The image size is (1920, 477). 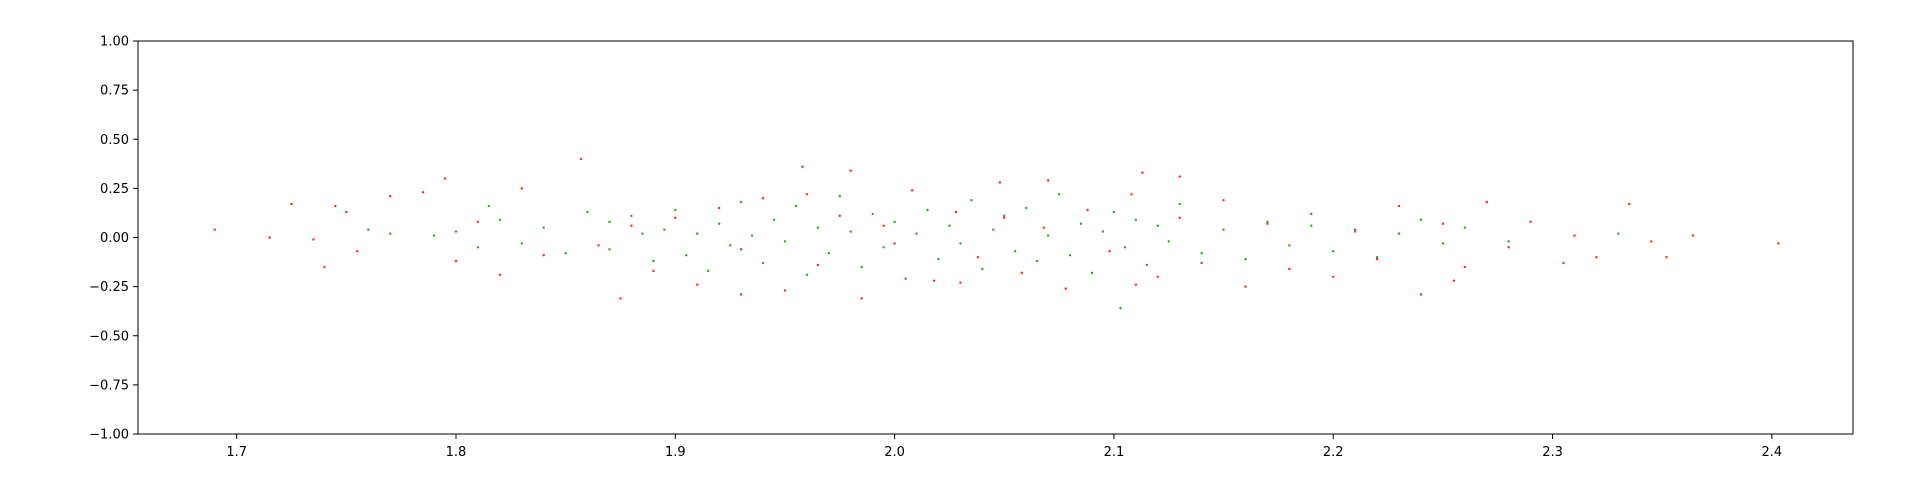 What do you see at coordinates (114, 91) in the screenshot?
I see `y-tick-label: 0.75` at bounding box center [114, 91].